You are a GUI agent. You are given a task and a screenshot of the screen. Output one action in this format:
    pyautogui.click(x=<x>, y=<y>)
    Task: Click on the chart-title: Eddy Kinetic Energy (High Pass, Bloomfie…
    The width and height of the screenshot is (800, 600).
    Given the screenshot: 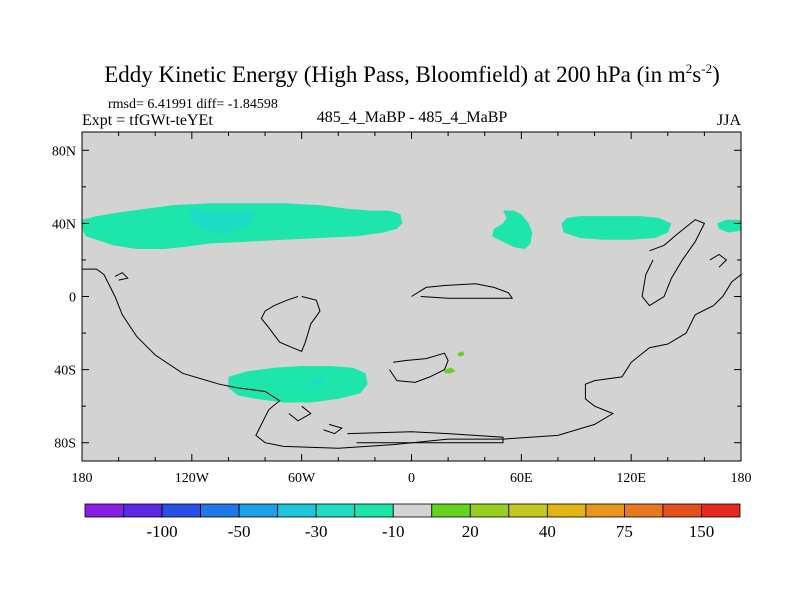 What is the action you would take?
    pyautogui.click(x=412, y=74)
    